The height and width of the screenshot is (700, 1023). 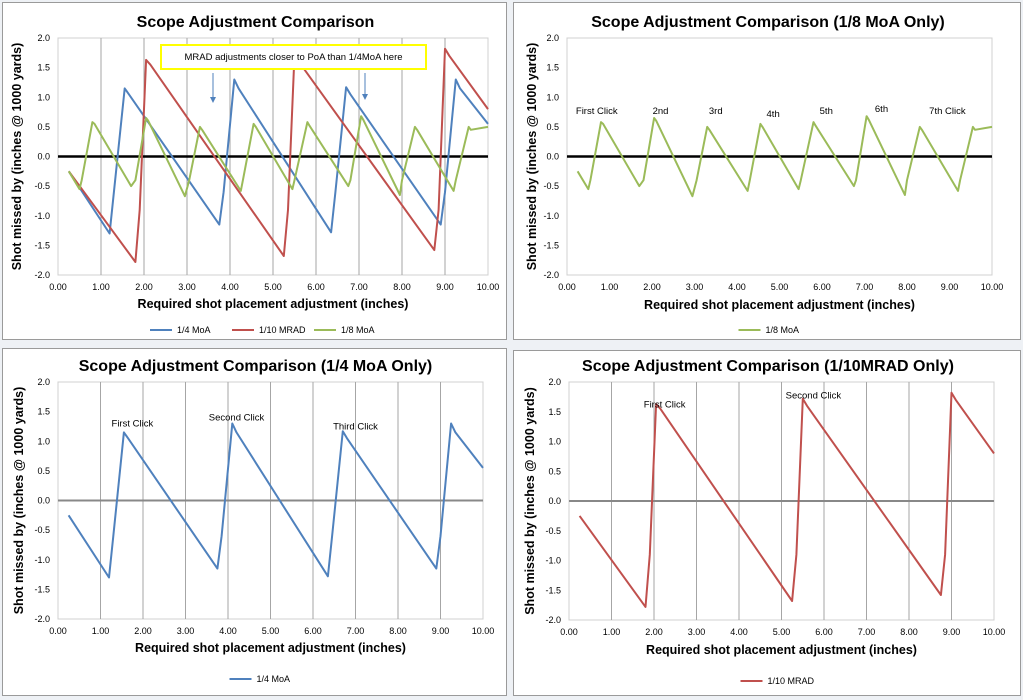 I want to click on chart-1-y-tick-label: -1.5, so click(x=551, y=245).